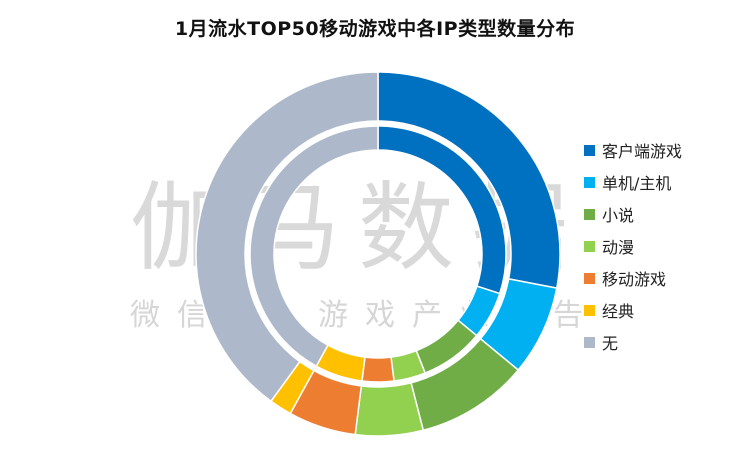 This screenshot has width=750, height=462. I want to click on legend-label: 移动游戏, so click(634, 279).